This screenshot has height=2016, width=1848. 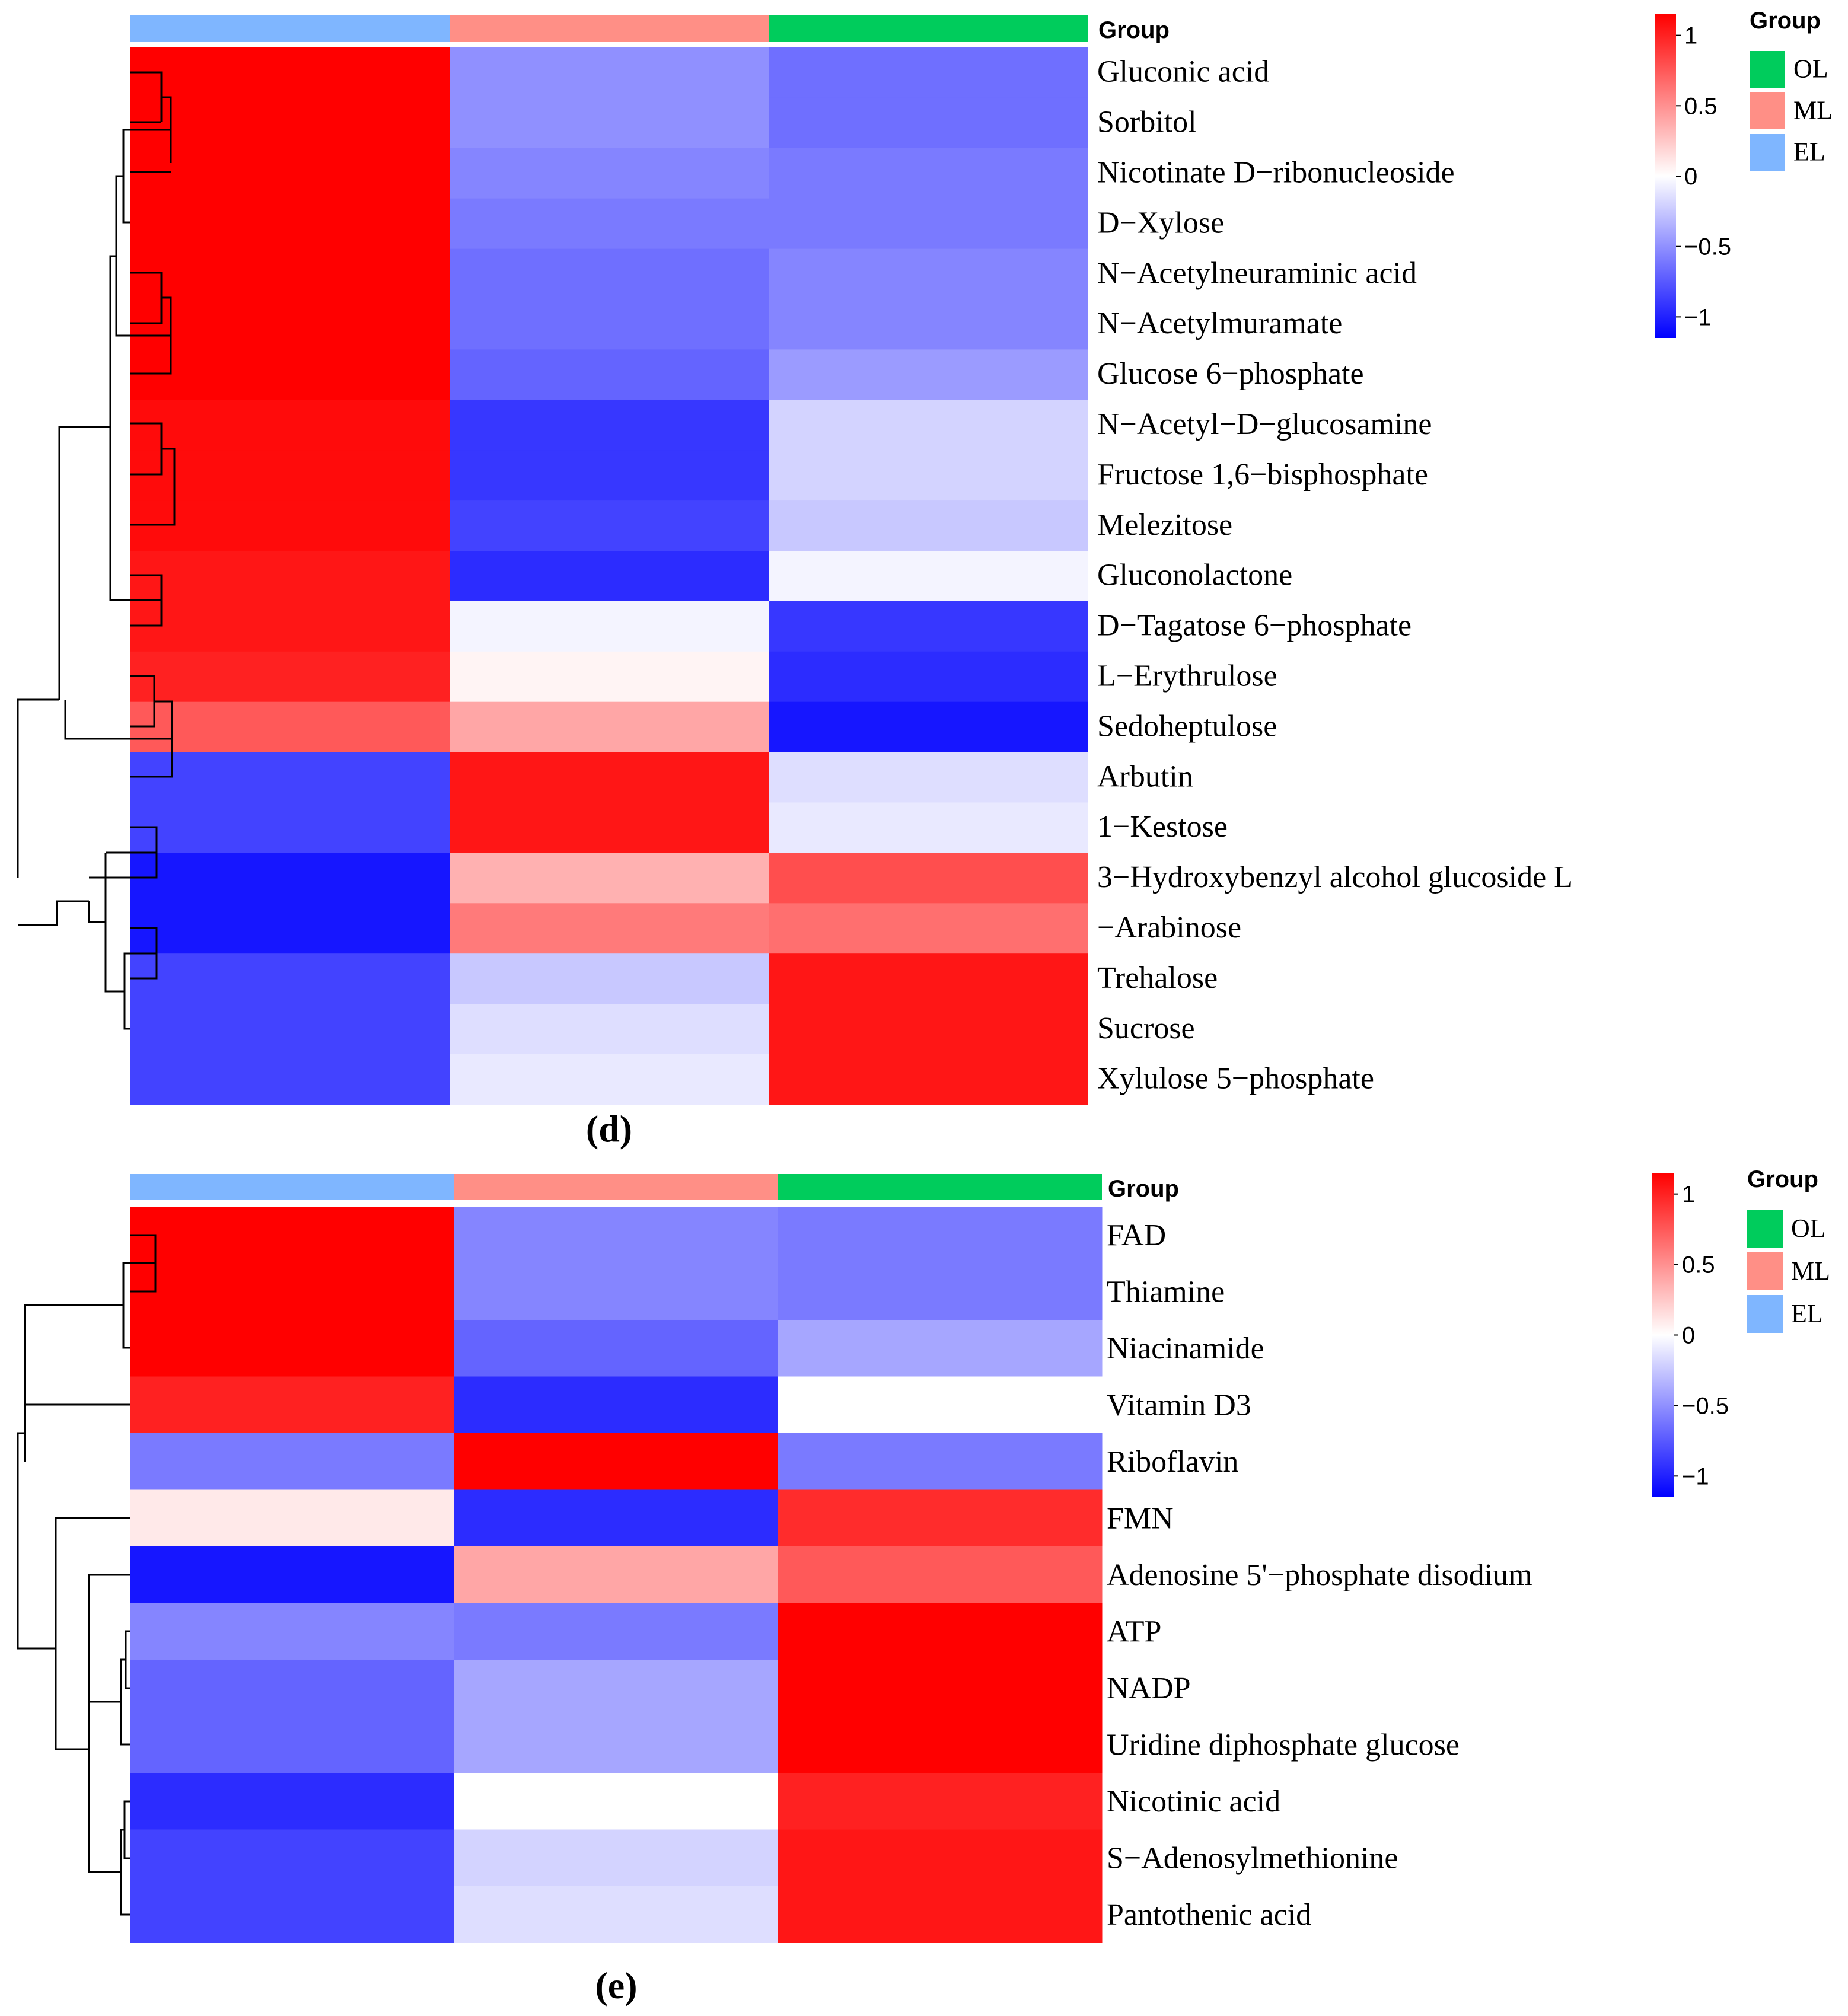 I want to click on group-legend-label-OL: OL, so click(x=1808, y=1228).